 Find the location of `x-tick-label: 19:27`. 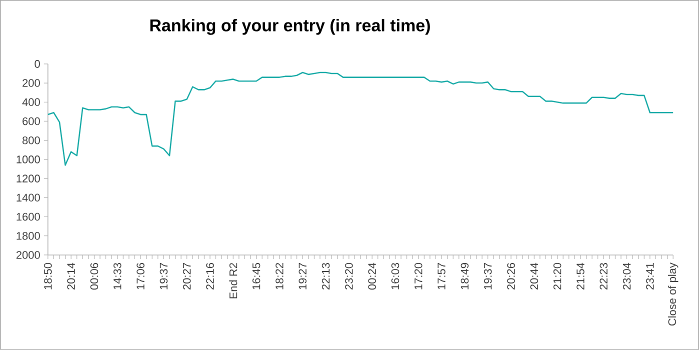

x-tick-label: 19:27 is located at coordinates (302, 276).